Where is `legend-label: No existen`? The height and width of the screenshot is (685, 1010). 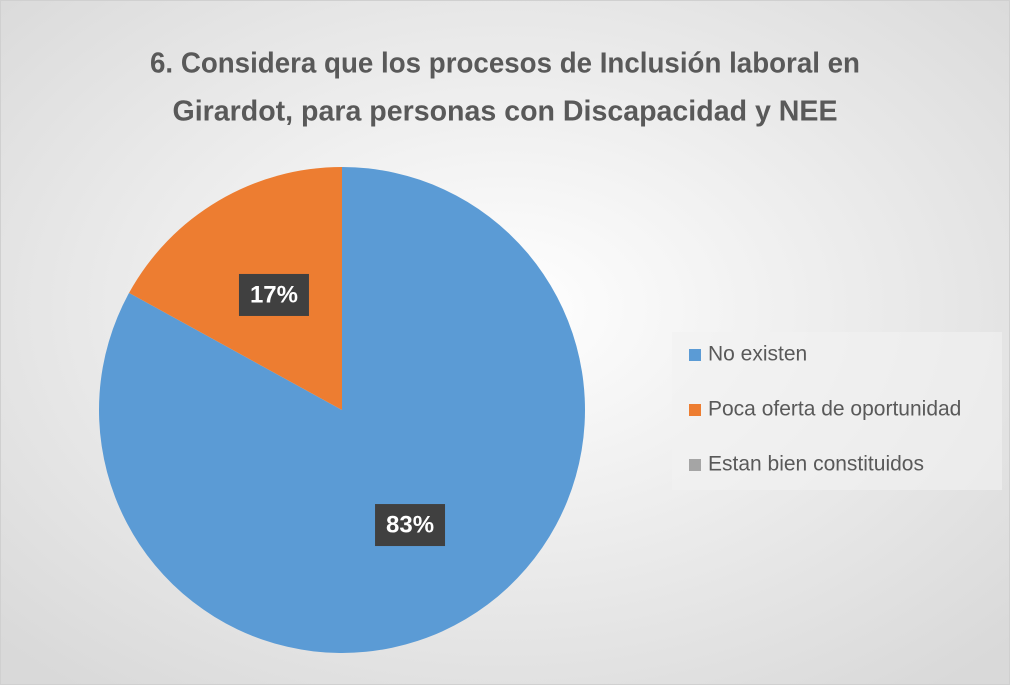 legend-label: No existen is located at coordinates (757, 354).